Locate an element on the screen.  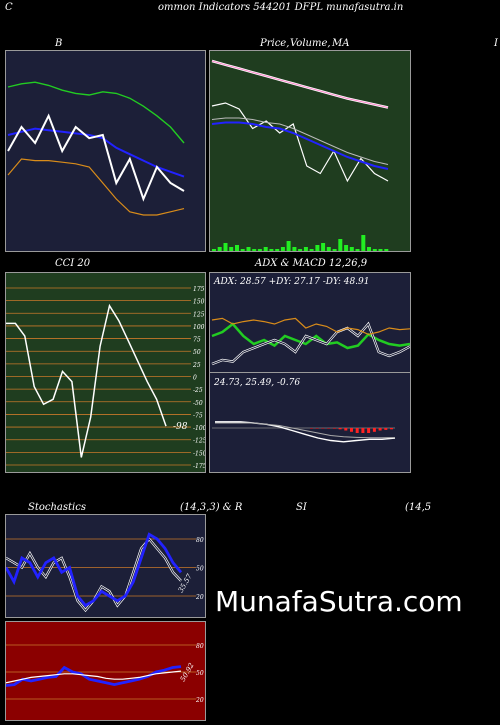
stochastics-panel: 80 50 20 35.57 is located at coordinates (105, 566).